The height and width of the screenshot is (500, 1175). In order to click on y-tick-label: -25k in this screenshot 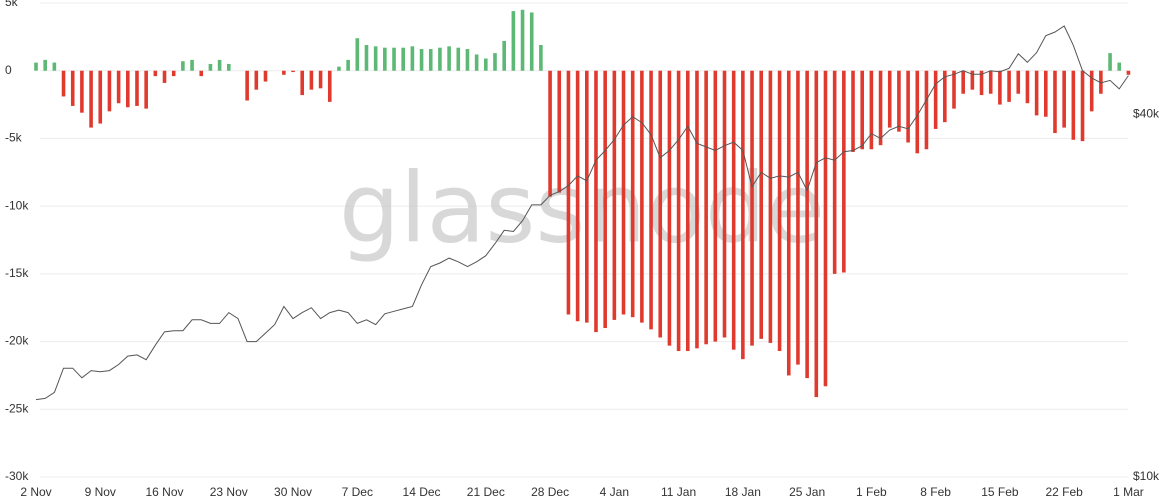, I will do `click(17, 408)`.